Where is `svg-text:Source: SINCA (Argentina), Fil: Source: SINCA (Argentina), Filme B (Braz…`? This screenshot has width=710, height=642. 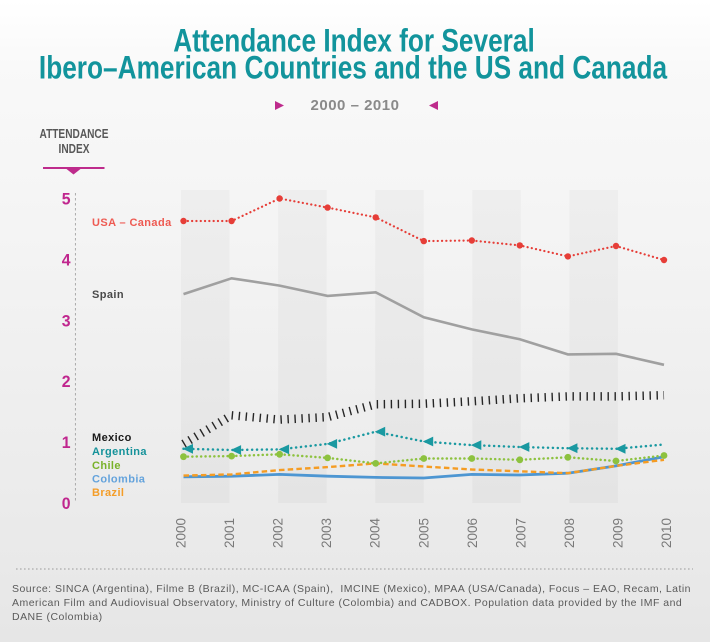 svg-text:Source: SINCA (Argentina), Fil: Source: SINCA (Argentina), Filme B (Braz… is located at coordinates (351, 589).